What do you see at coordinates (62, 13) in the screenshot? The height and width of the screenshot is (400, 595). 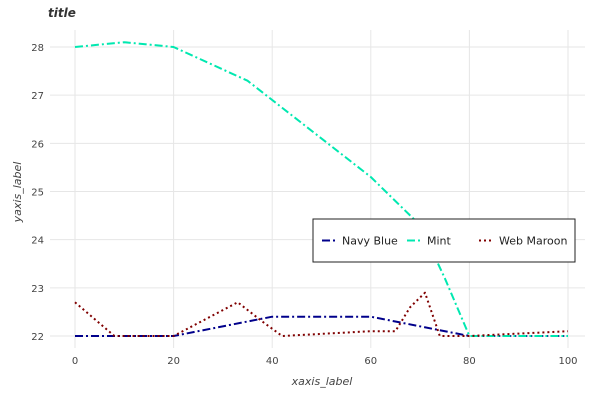 I see `chart-title: title` at bounding box center [62, 13].